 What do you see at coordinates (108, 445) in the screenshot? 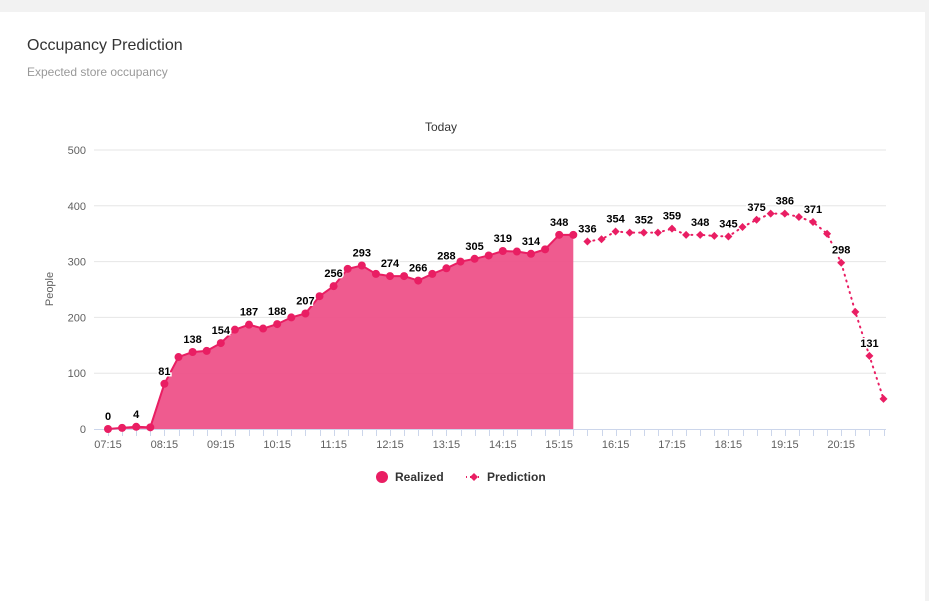
I see `x-tick-label: 07:15` at bounding box center [108, 445].